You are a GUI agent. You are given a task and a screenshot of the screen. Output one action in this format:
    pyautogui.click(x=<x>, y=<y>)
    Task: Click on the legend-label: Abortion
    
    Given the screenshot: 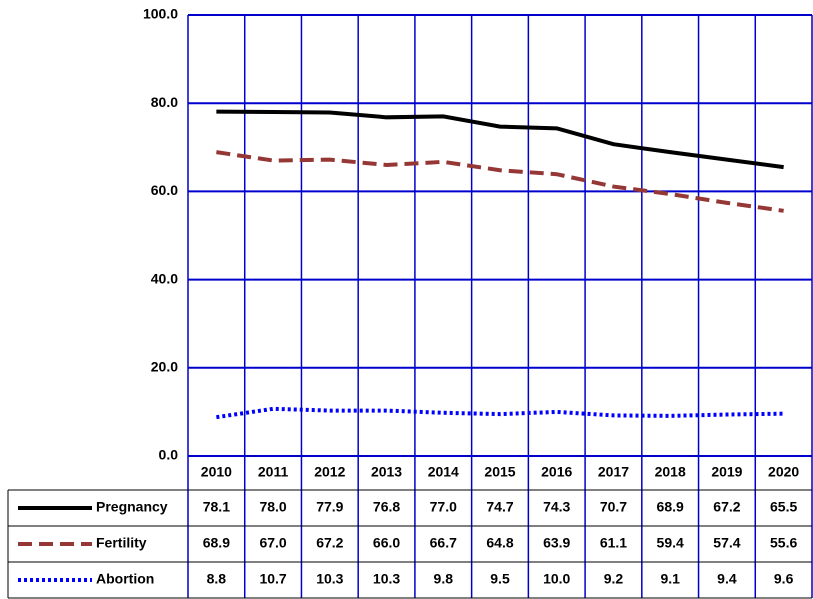 What is the action you would take?
    pyautogui.click(x=125, y=579)
    